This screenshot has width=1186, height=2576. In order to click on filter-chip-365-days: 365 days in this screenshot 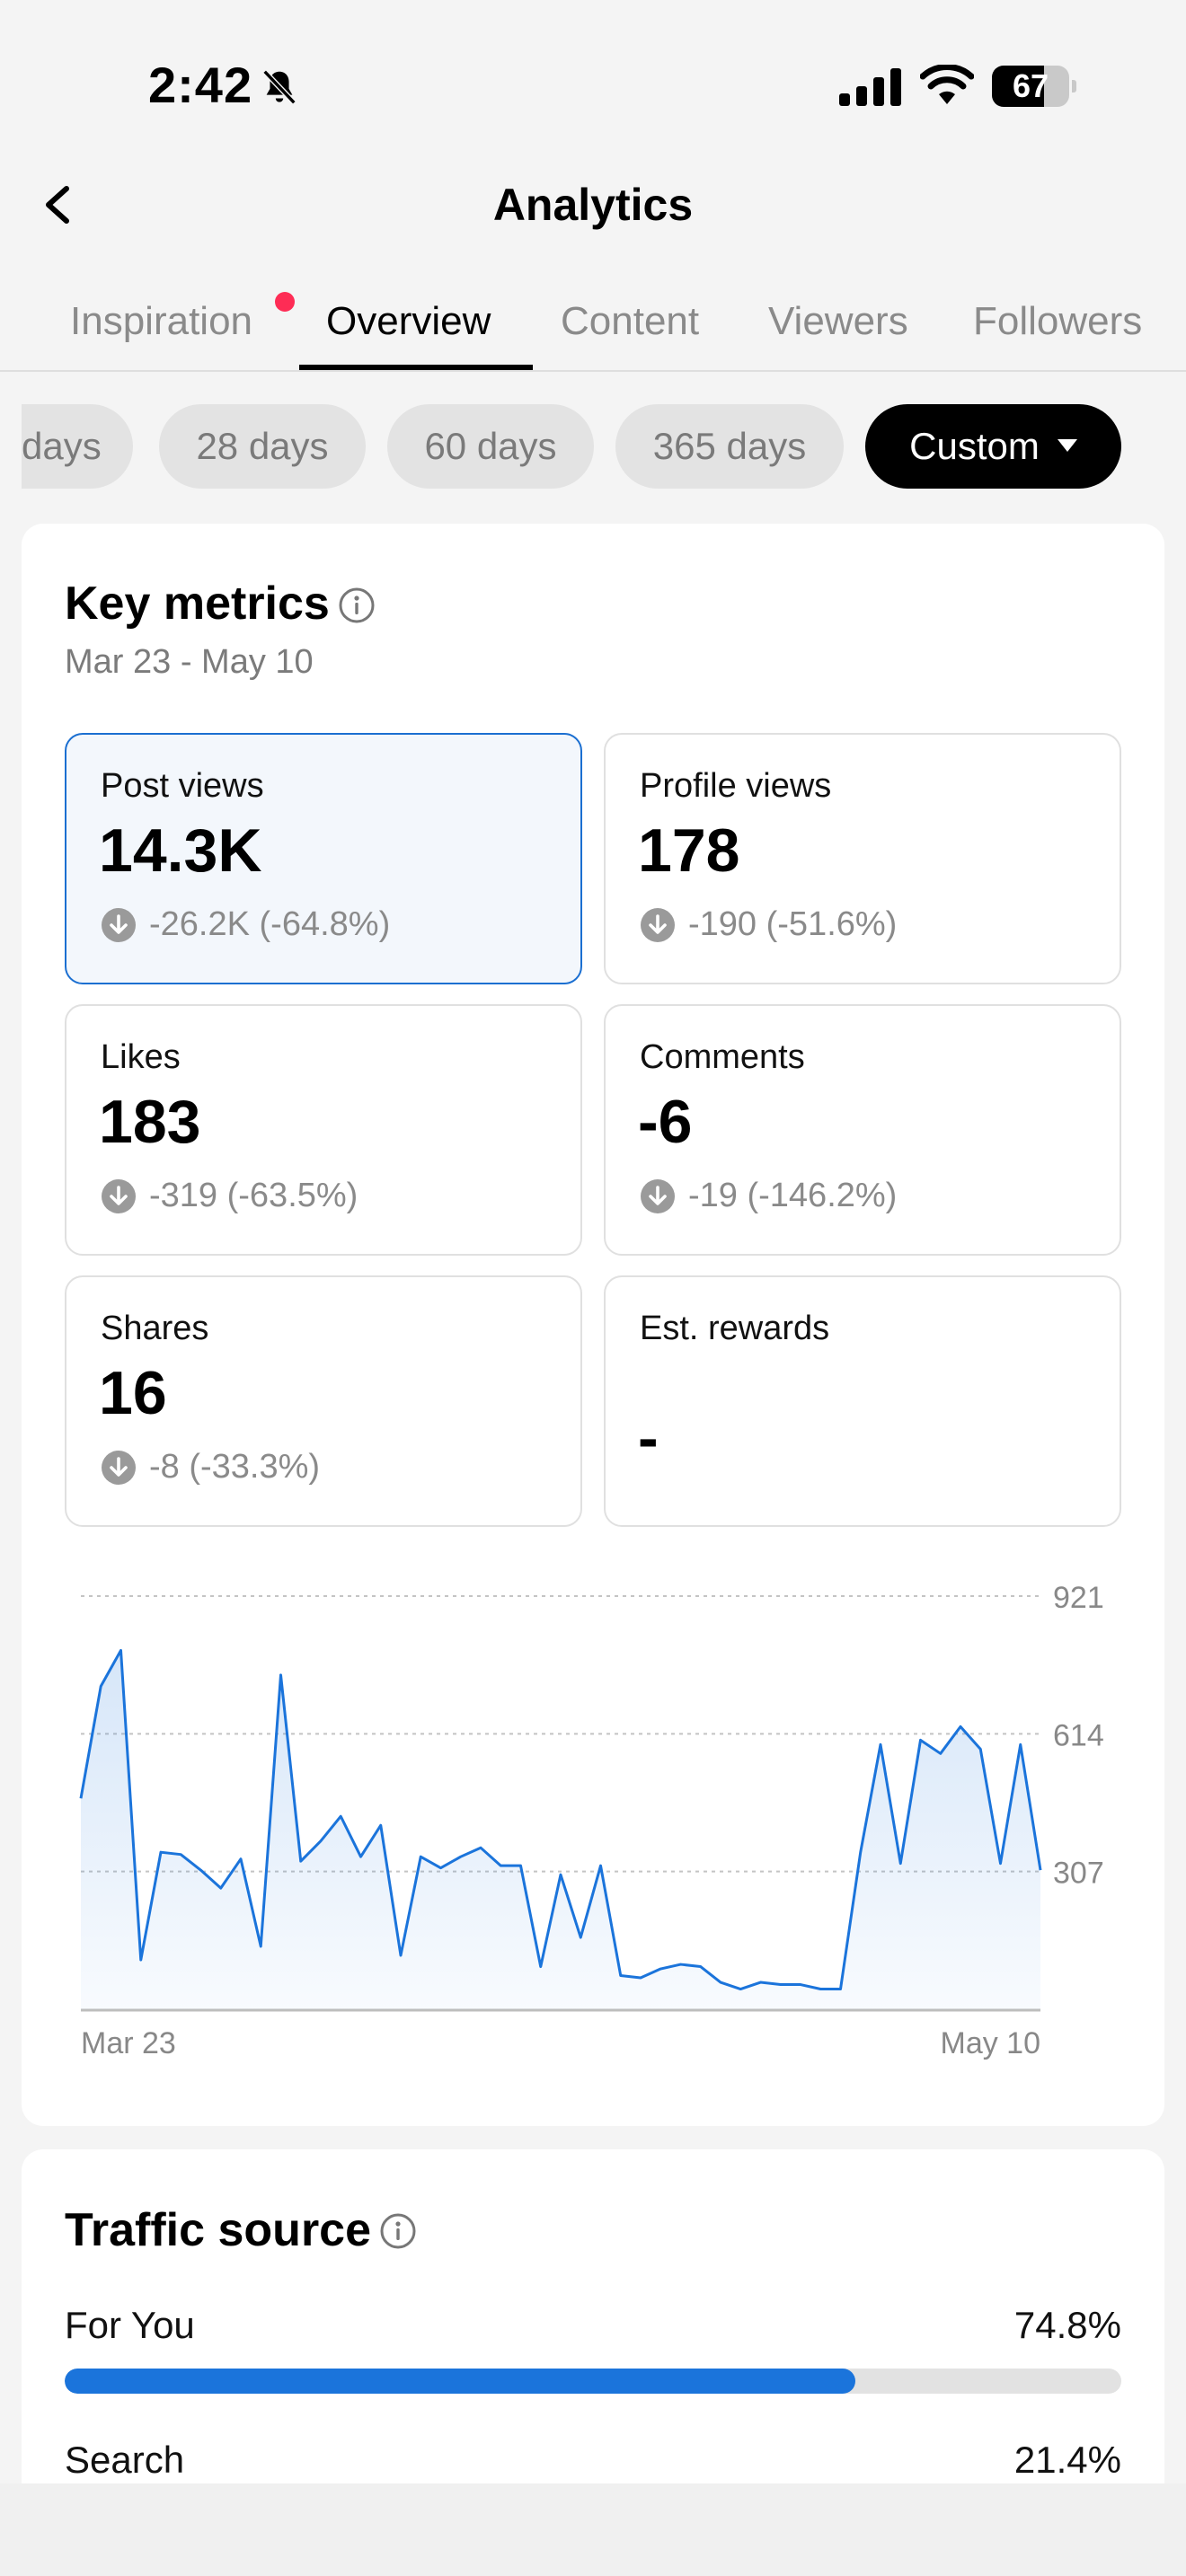, I will do `click(729, 446)`.